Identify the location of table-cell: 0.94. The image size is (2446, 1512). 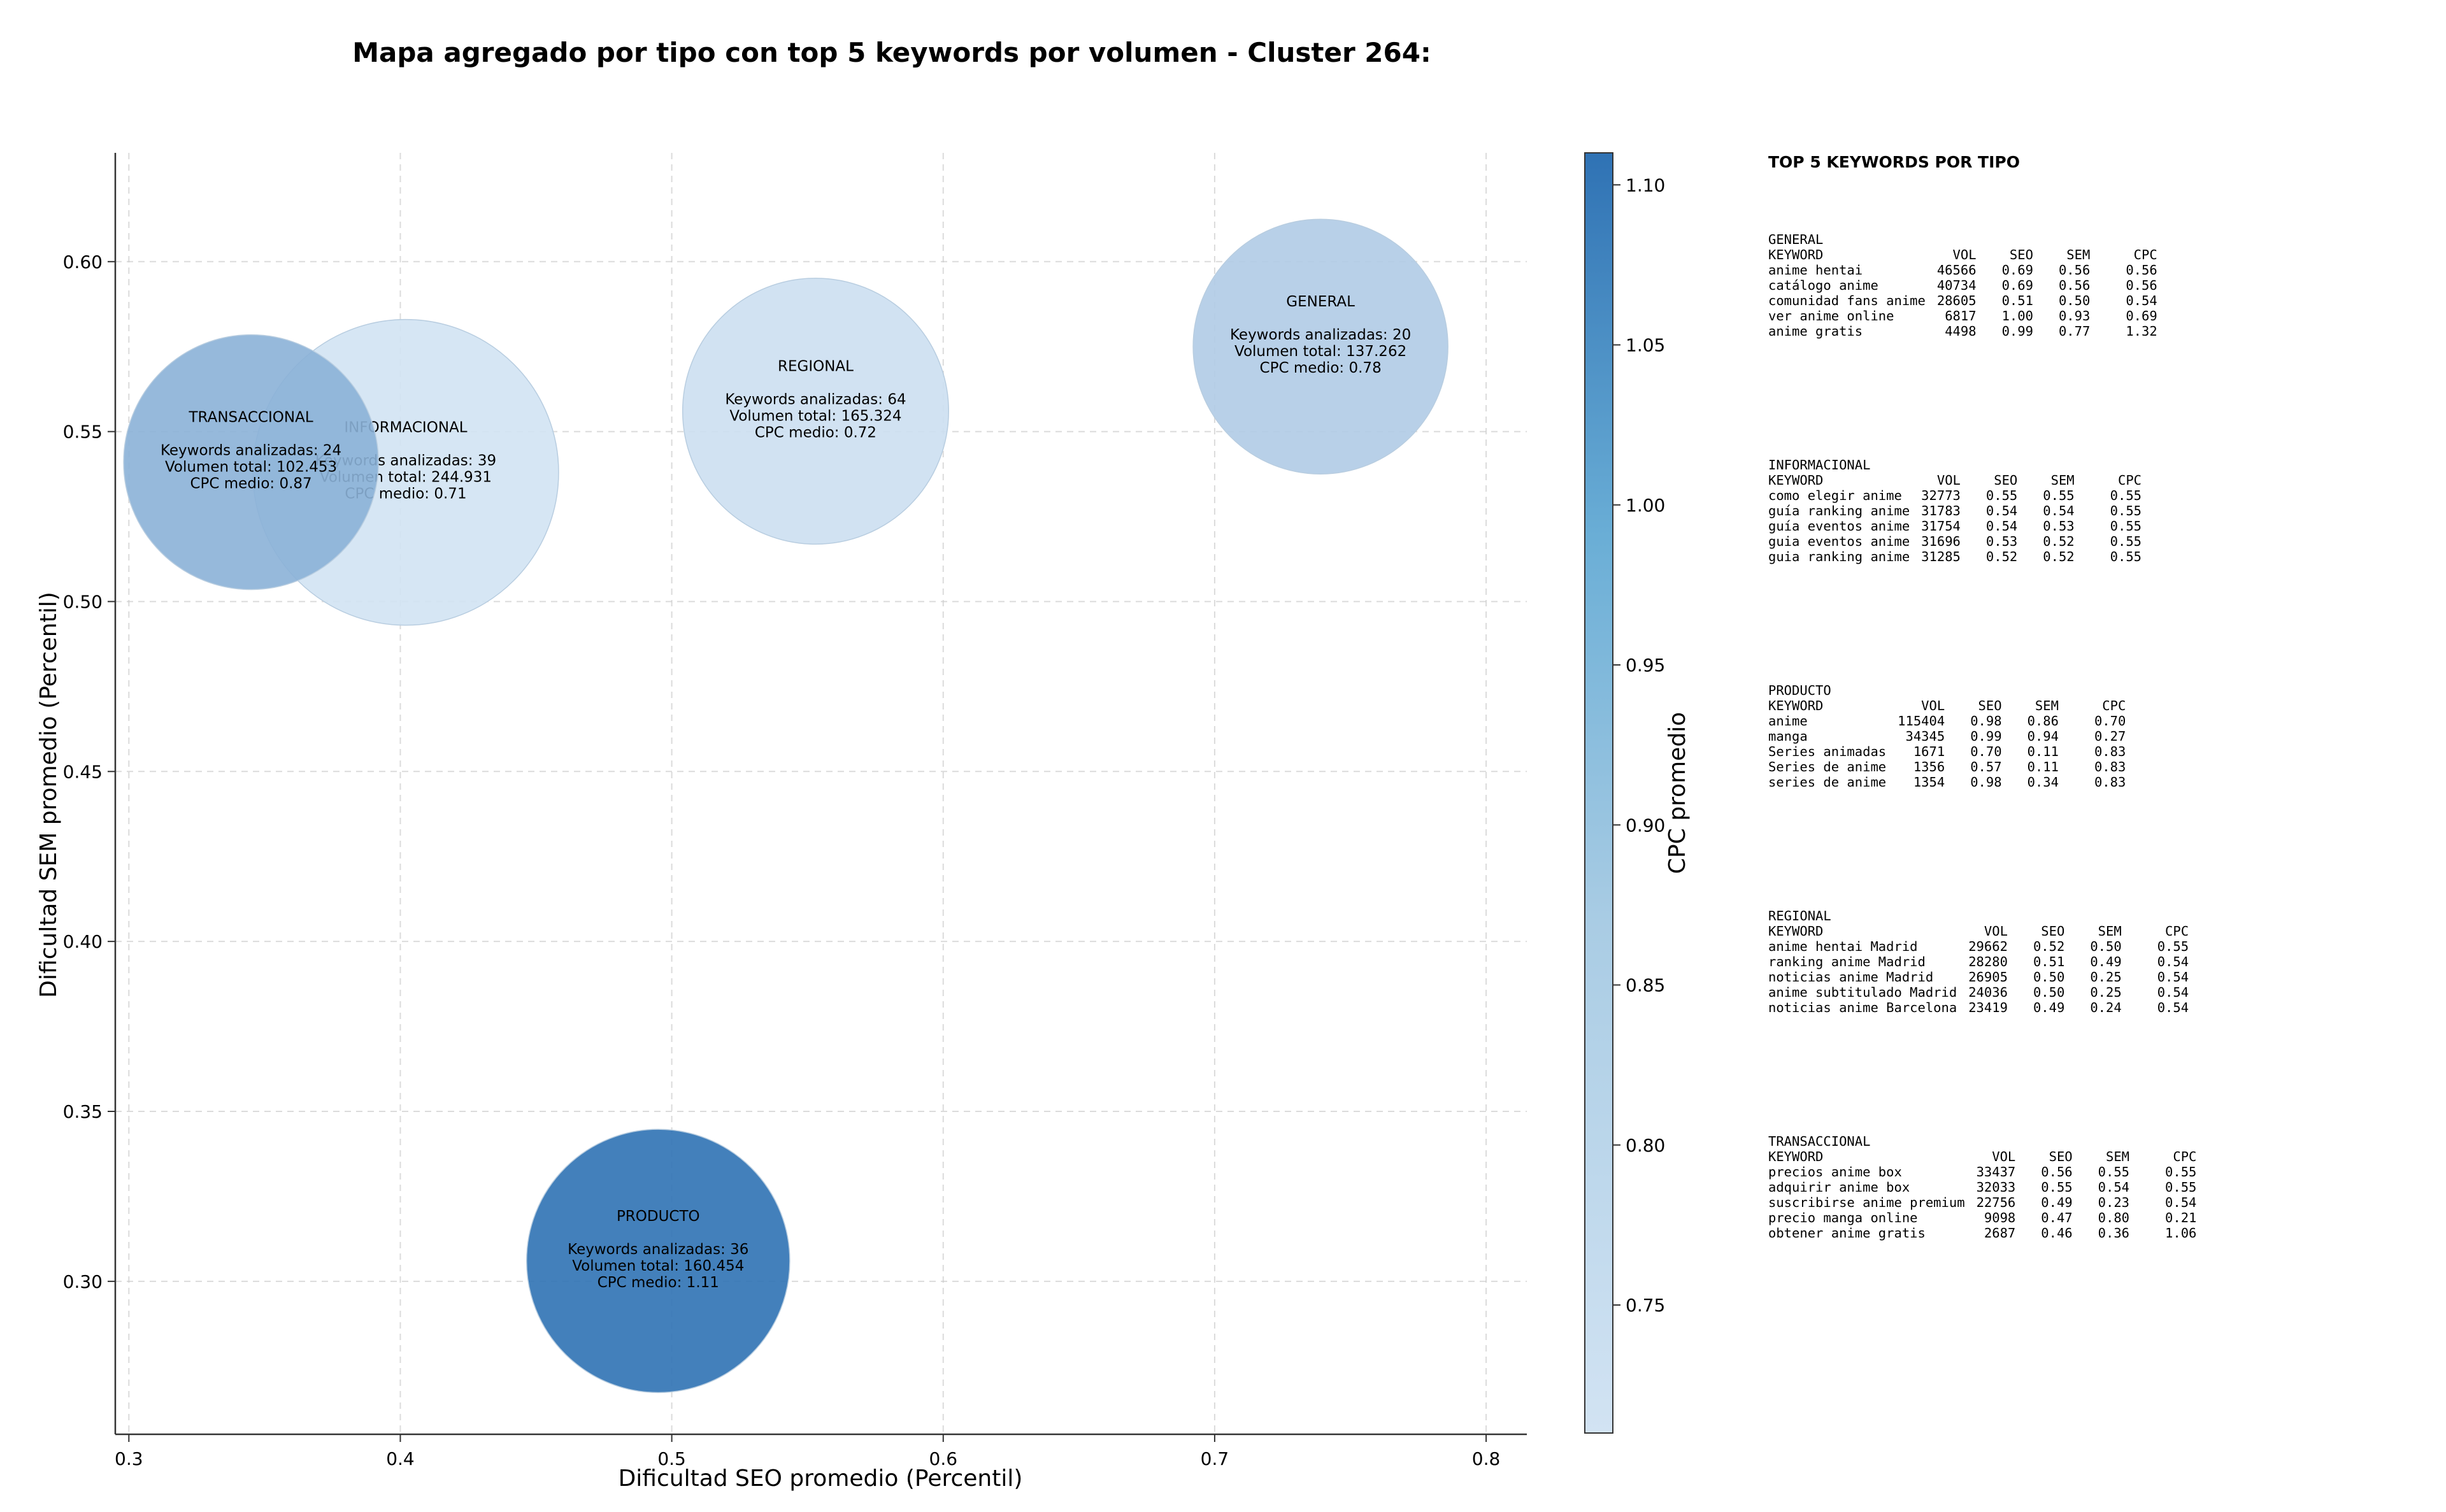
(2043, 736).